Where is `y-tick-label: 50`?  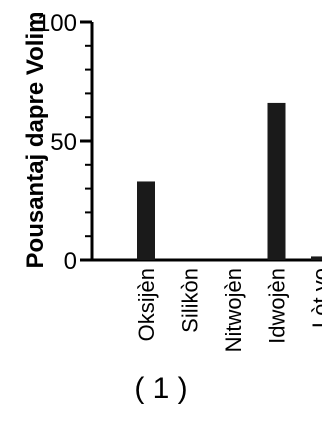 y-tick-label: 50 is located at coordinates (63, 142).